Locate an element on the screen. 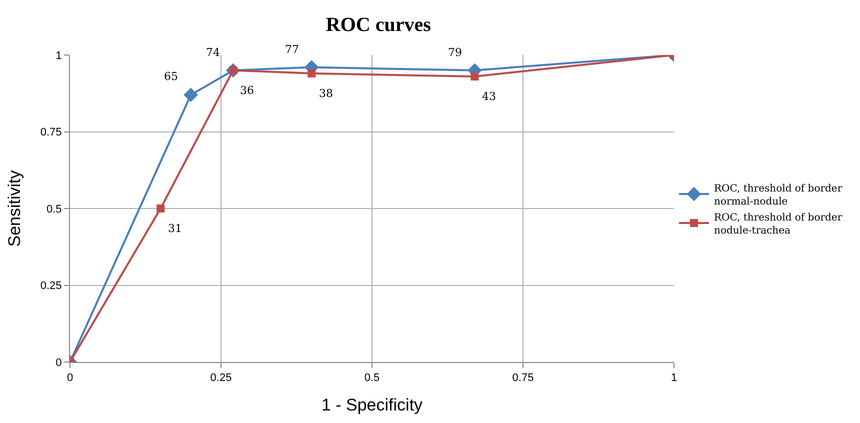 The width and height of the screenshot is (860, 423). annotation: 43 is located at coordinates (489, 96).